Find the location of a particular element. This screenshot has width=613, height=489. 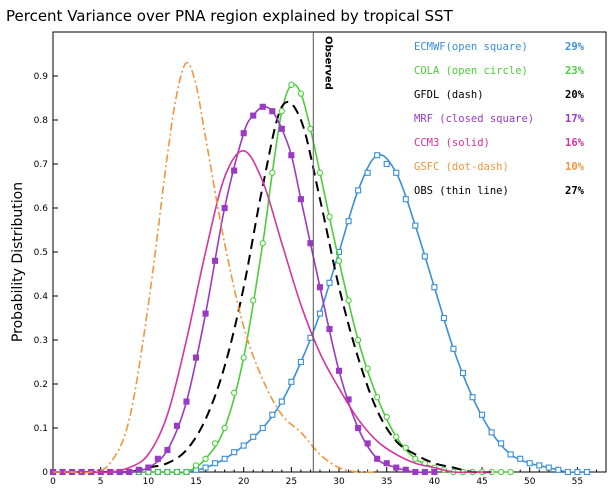

y-axis-label: Probability Distribution is located at coordinates (18, 262).